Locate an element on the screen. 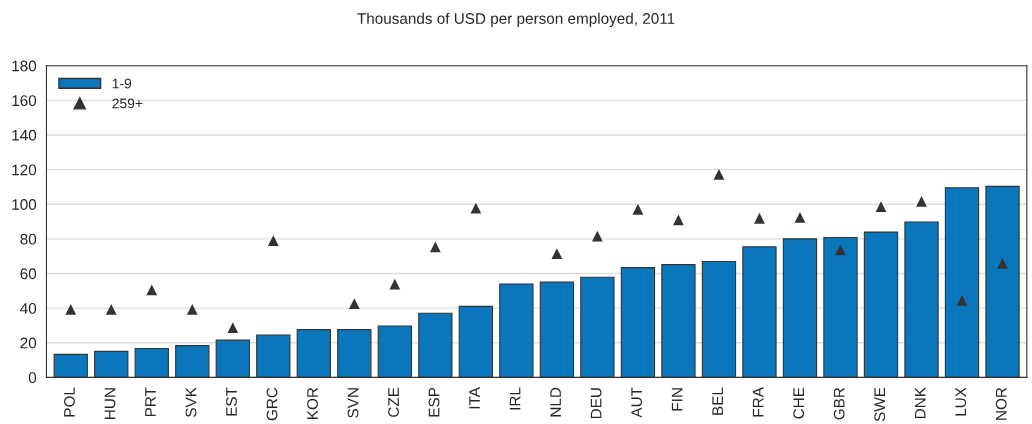  x-tick-label: CHE is located at coordinates (799, 403).